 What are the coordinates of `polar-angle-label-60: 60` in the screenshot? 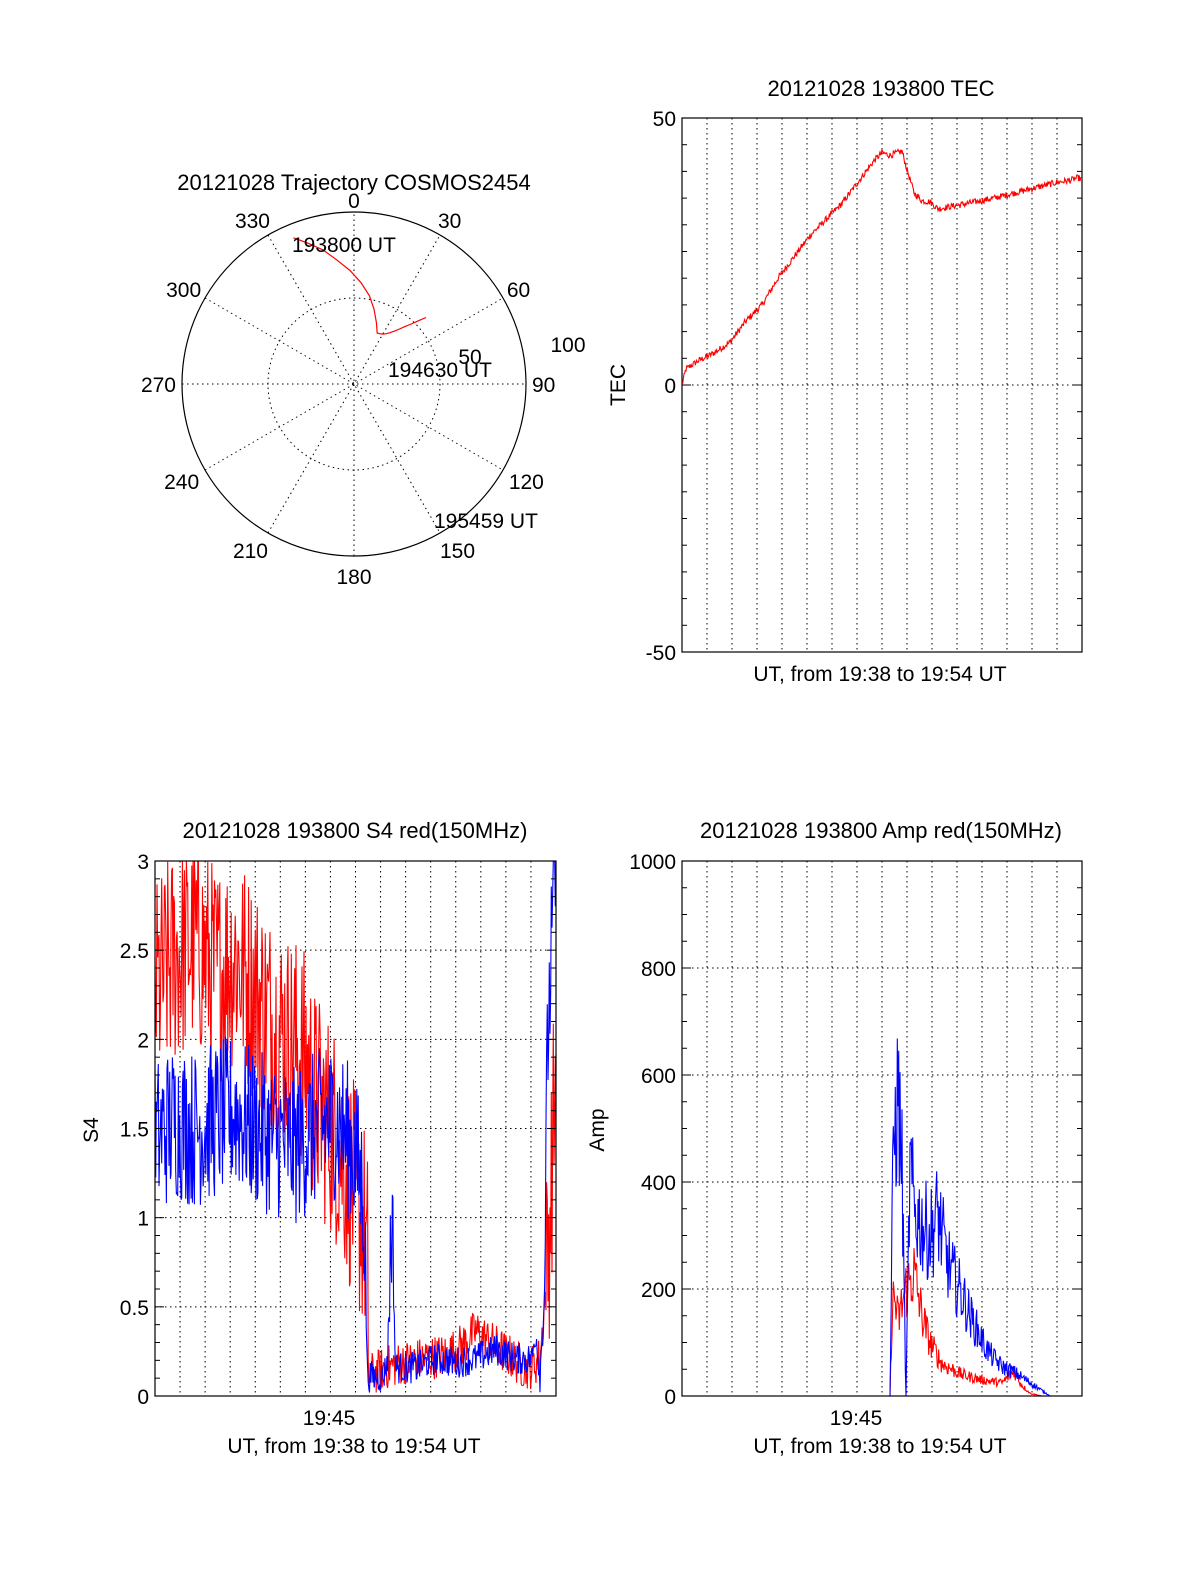 It's located at (518, 290).